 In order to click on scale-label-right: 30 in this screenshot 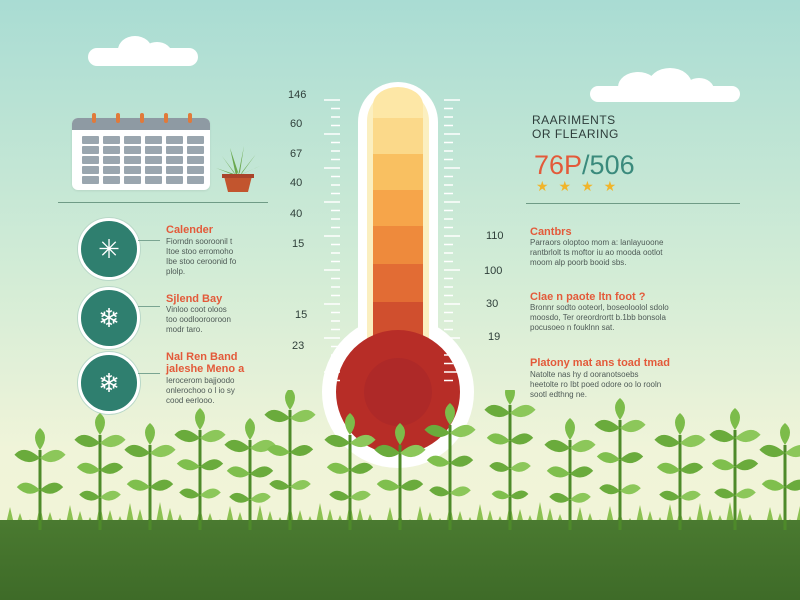, I will do `click(492, 304)`.